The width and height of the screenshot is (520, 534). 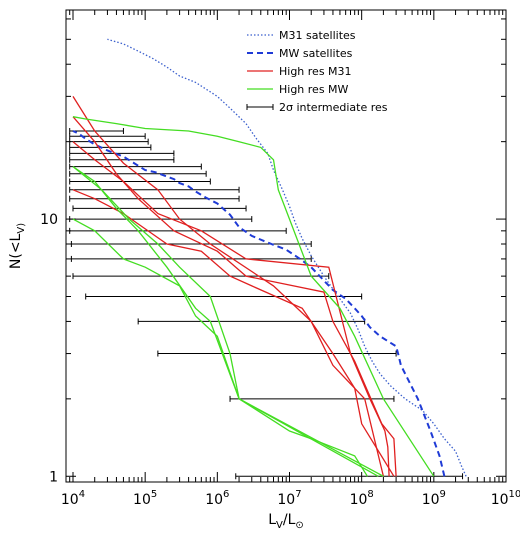 I want to click on x-tick-label: 10⁷, so click(x=289, y=498).